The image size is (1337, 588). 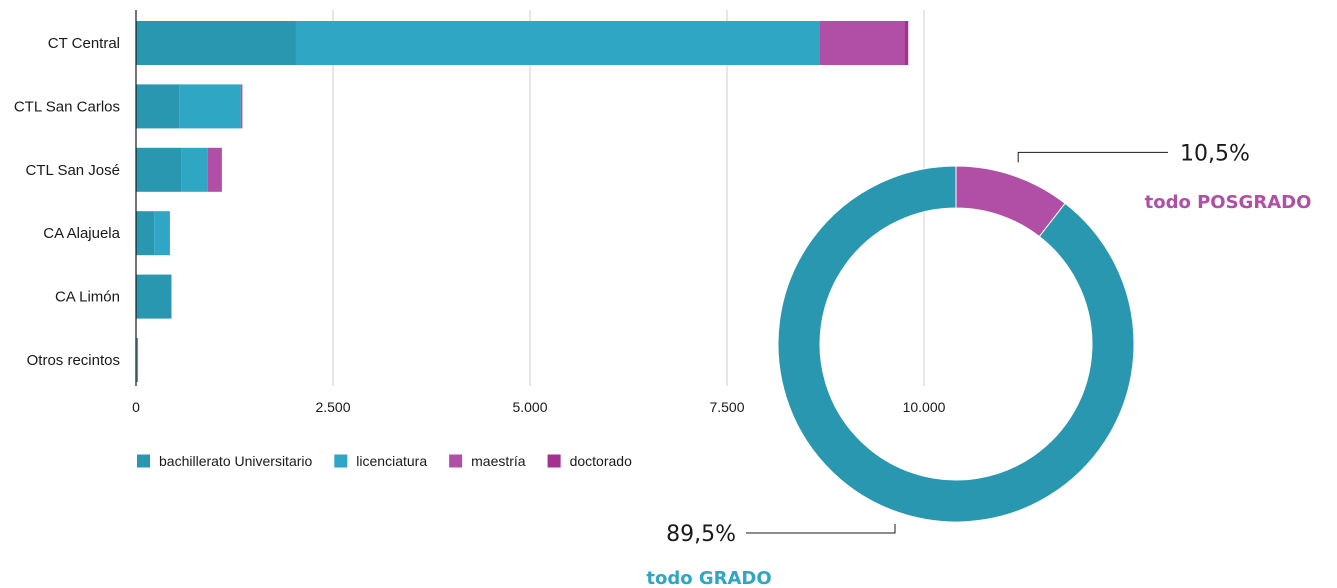 I want to click on legend-label-maestria: maestría, so click(x=498, y=461).